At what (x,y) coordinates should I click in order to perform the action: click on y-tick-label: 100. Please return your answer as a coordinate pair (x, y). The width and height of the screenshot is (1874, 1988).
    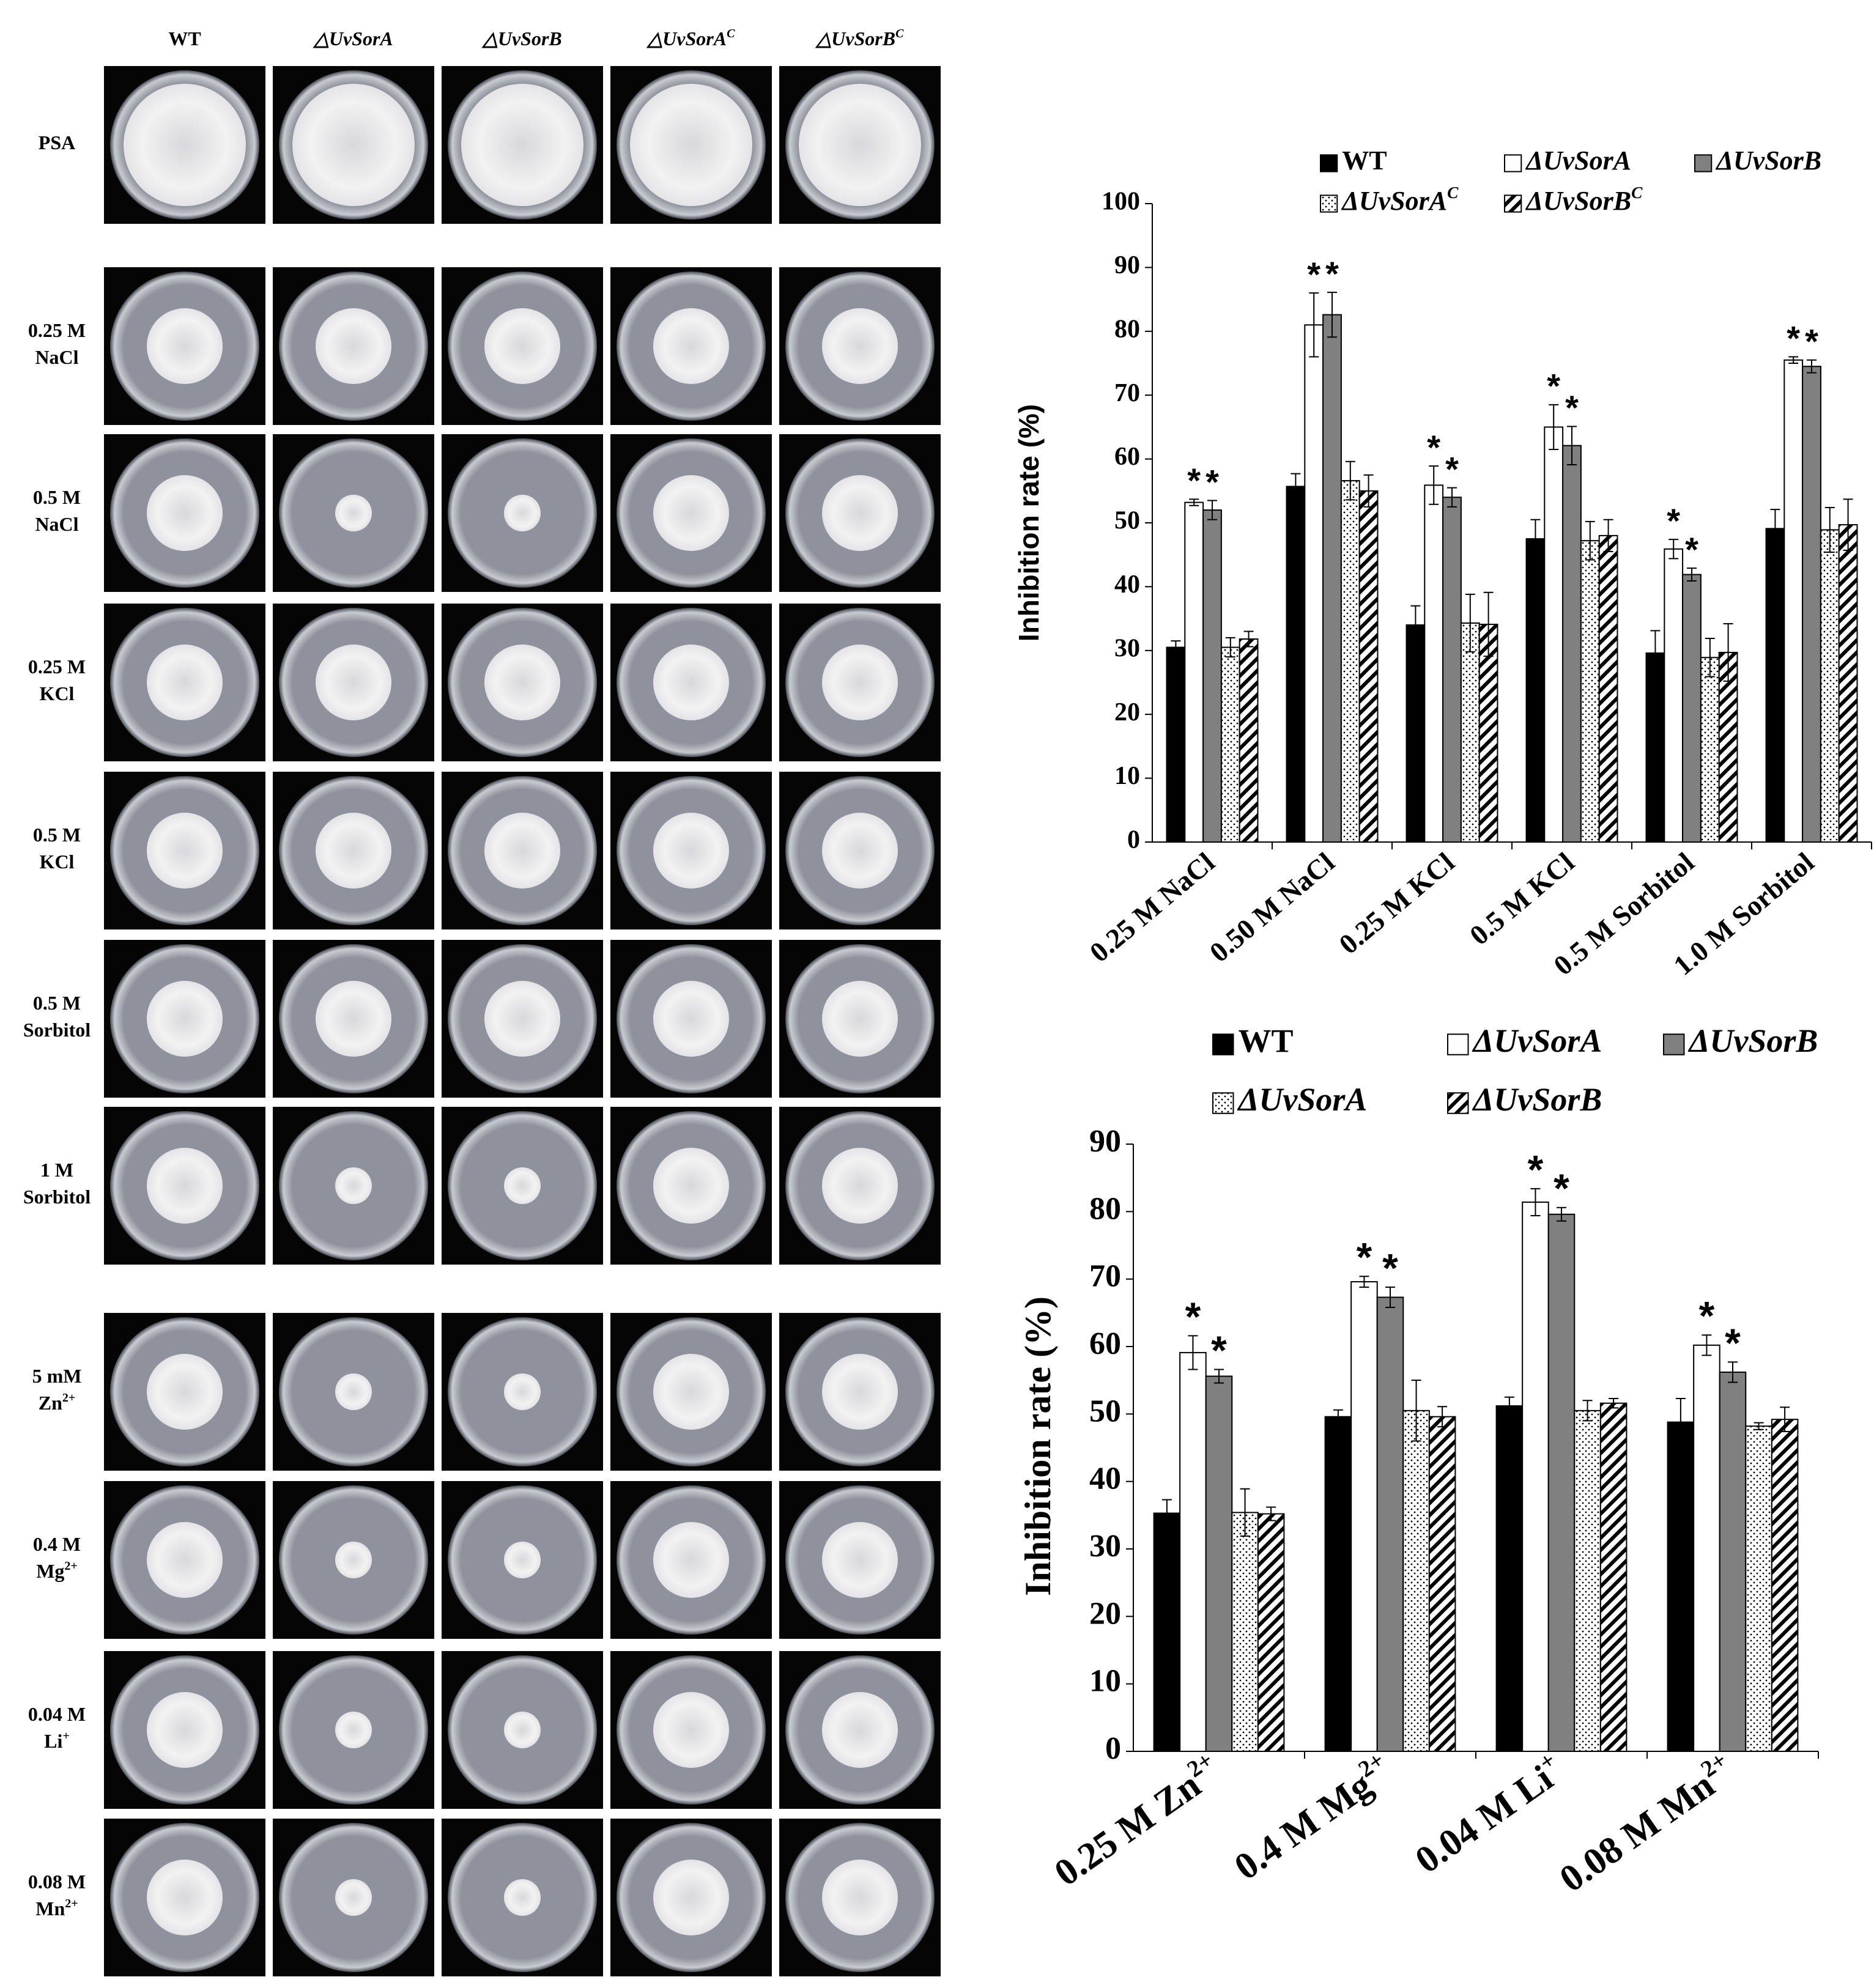
    Looking at the image, I should click on (1121, 202).